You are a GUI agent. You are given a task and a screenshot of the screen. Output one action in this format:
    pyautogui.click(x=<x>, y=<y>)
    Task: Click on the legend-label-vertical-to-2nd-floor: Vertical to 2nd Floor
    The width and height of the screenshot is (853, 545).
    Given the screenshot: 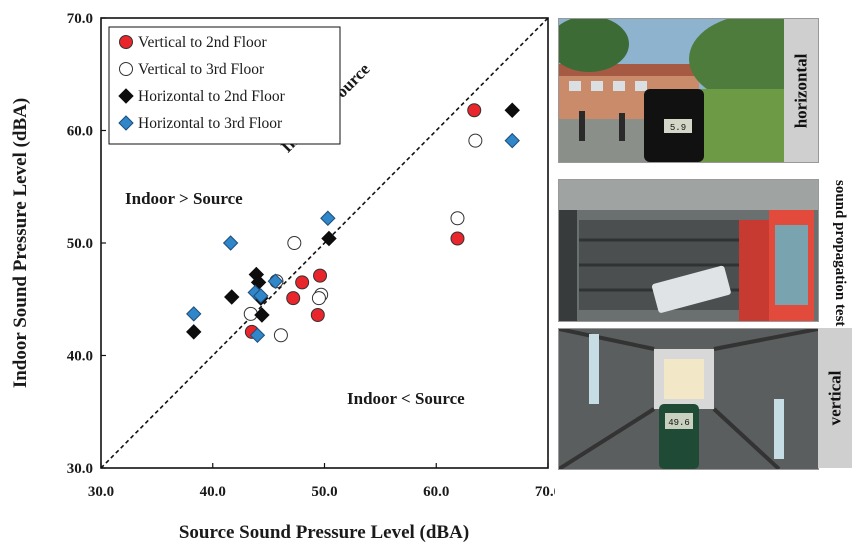 What is the action you would take?
    pyautogui.click(x=203, y=42)
    